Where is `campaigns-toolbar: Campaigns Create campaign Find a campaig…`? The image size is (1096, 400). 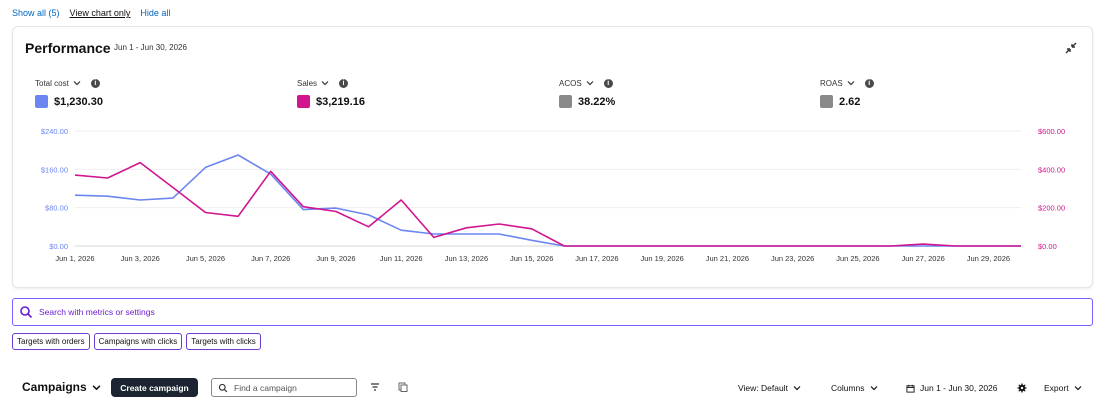
campaigns-toolbar: Campaigns Create campaign Find a campaig… is located at coordinates (548, 387).